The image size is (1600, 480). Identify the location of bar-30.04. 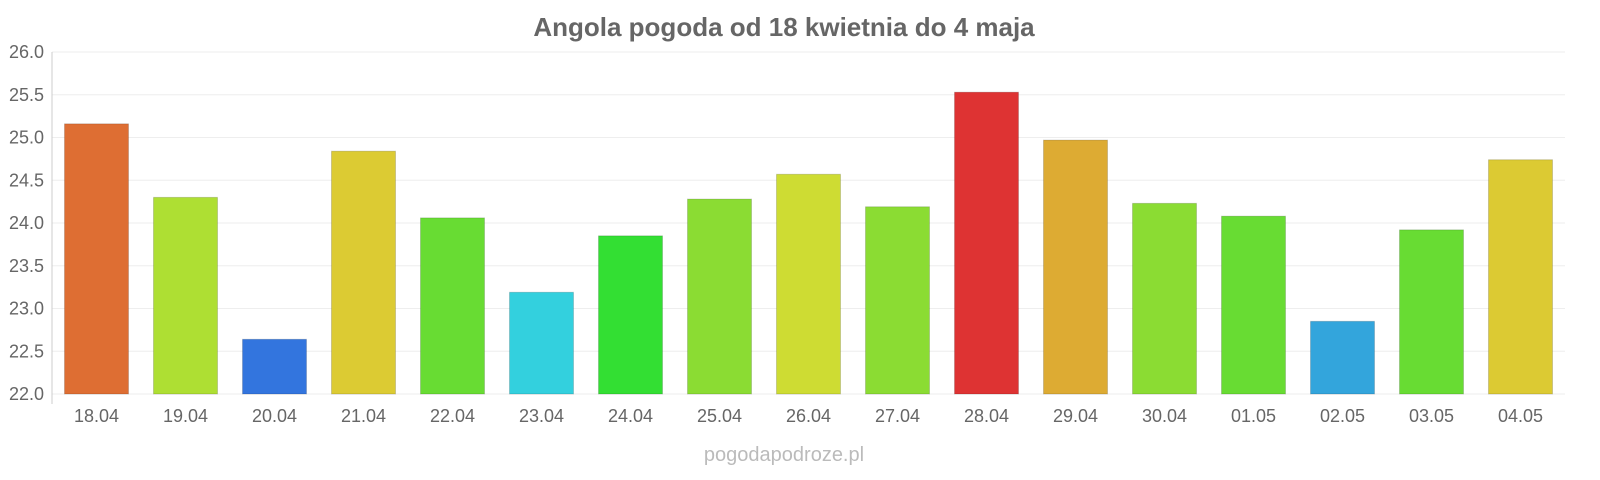
(1164, 298).